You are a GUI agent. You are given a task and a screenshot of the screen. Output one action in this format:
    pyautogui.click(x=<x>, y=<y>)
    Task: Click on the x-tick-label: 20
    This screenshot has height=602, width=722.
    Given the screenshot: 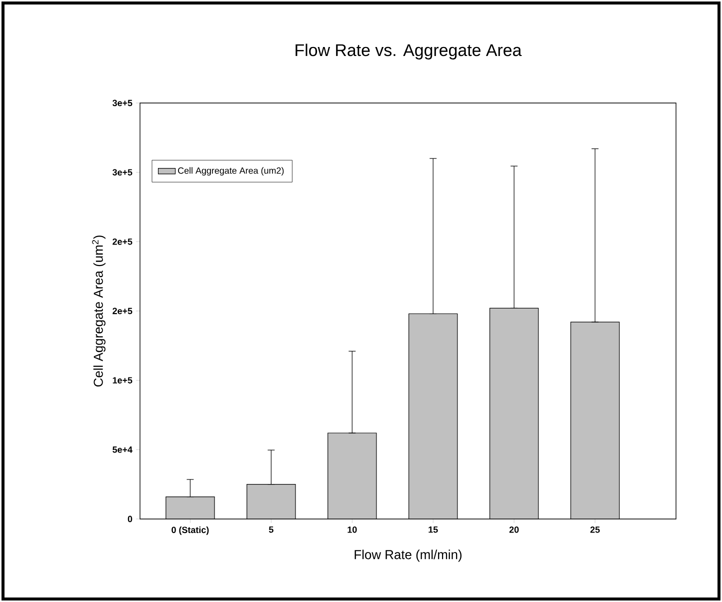 What is the action you would take?
    pyautogui.click(x=514, y=529)
    